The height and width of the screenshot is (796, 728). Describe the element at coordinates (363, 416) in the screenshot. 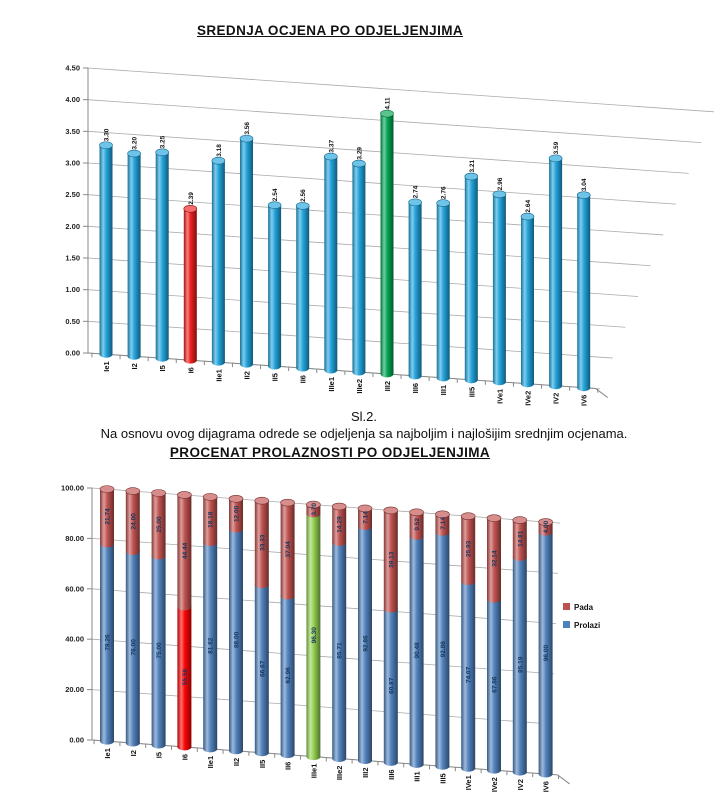

I see `figure-caption: Sl.2.` at that location.